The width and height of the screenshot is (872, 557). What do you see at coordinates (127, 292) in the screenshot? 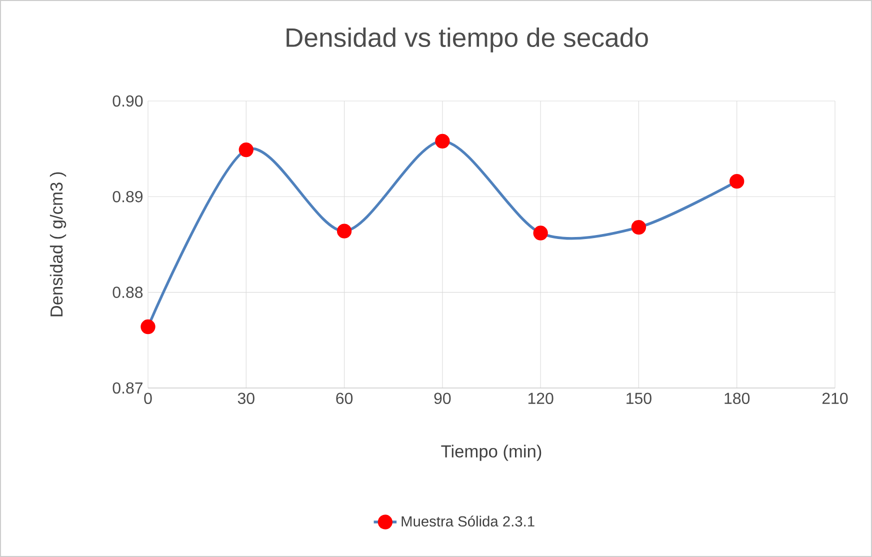
I see `y-tick-label: 0.88` at bounding box center [127, 292].